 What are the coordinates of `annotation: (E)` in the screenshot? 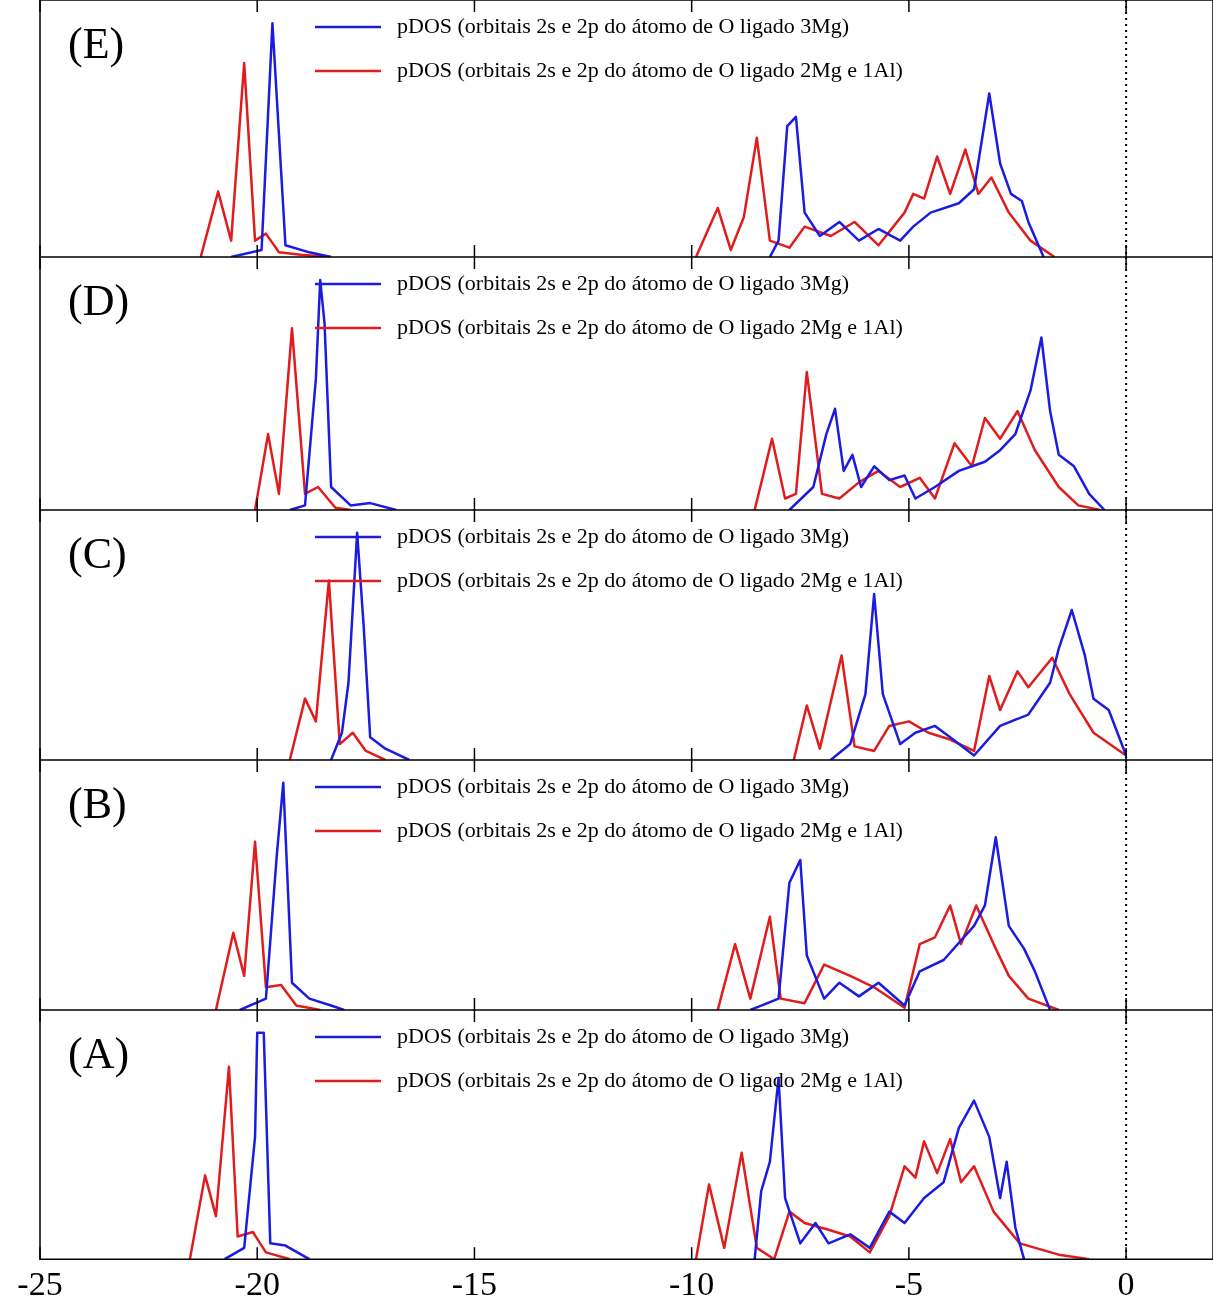 It's located at (96, 43).